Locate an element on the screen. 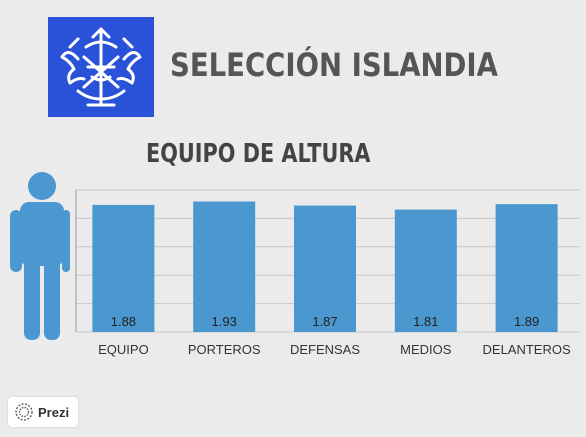 The width and height of the screenshot is (586, 437). bar-porteros is located at coordinates (224, 266).